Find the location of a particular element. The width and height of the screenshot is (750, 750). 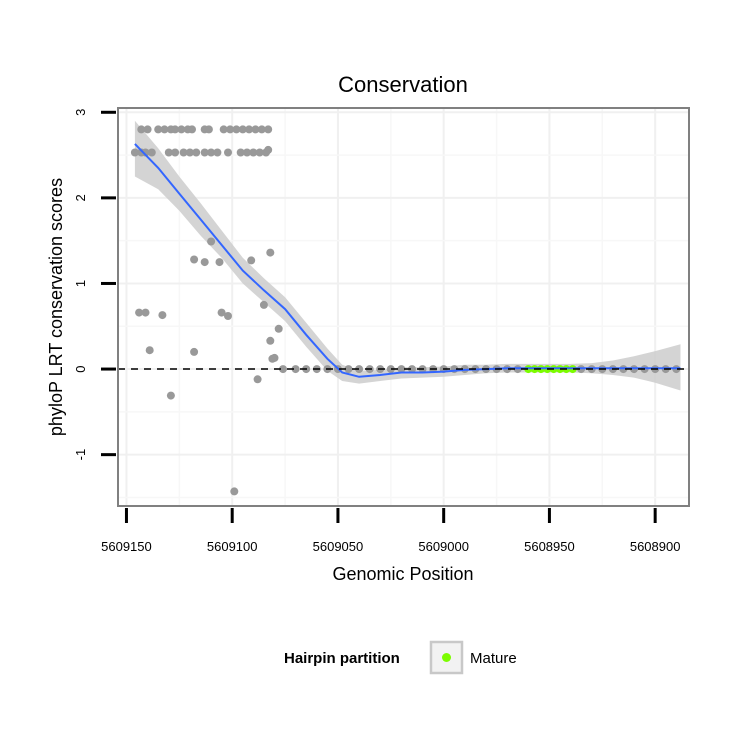

chart-title: Conservation is located at coordinates (403, 84).